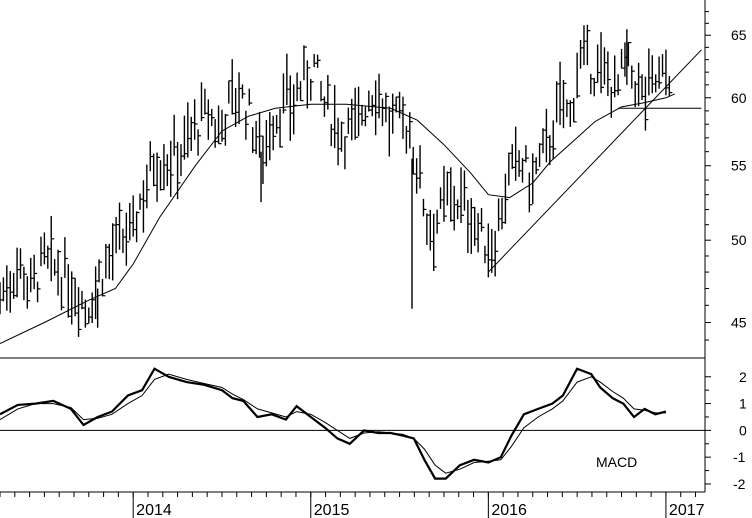 The width and height of the screenshot is (752, 518). Describe the element at coordinates (739, 322) in the screenshot. I see `price-tick-label: 45` at that location.